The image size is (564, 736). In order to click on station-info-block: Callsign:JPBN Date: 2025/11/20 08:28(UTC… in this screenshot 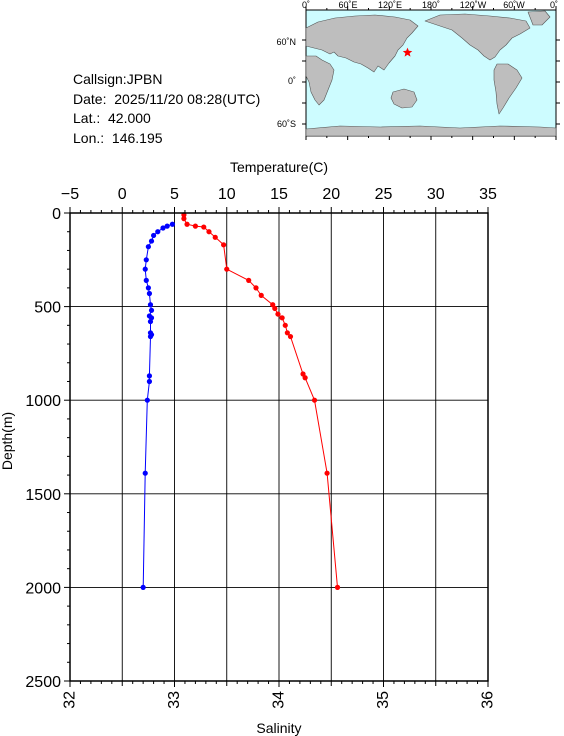, I will do `click(166, 109)`.